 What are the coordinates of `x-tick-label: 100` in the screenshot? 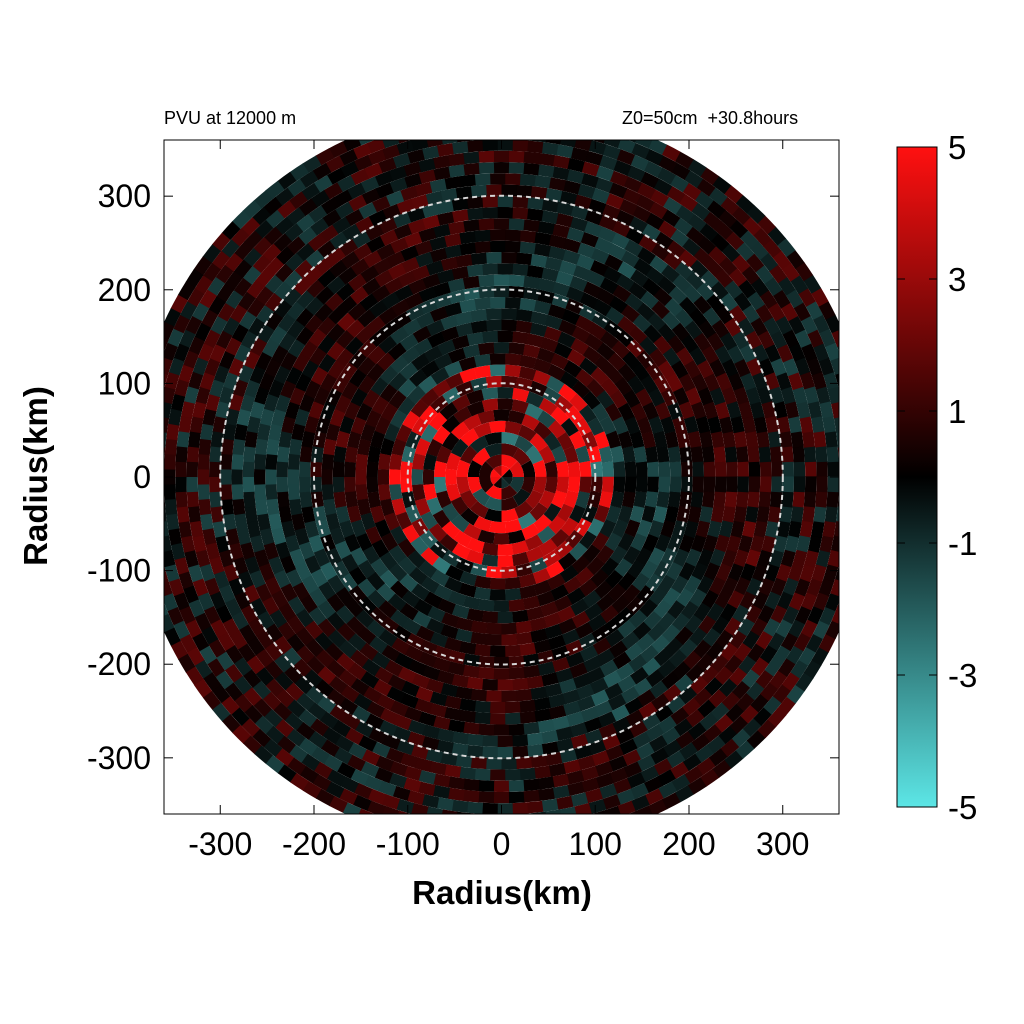 It's located at (595, 844).